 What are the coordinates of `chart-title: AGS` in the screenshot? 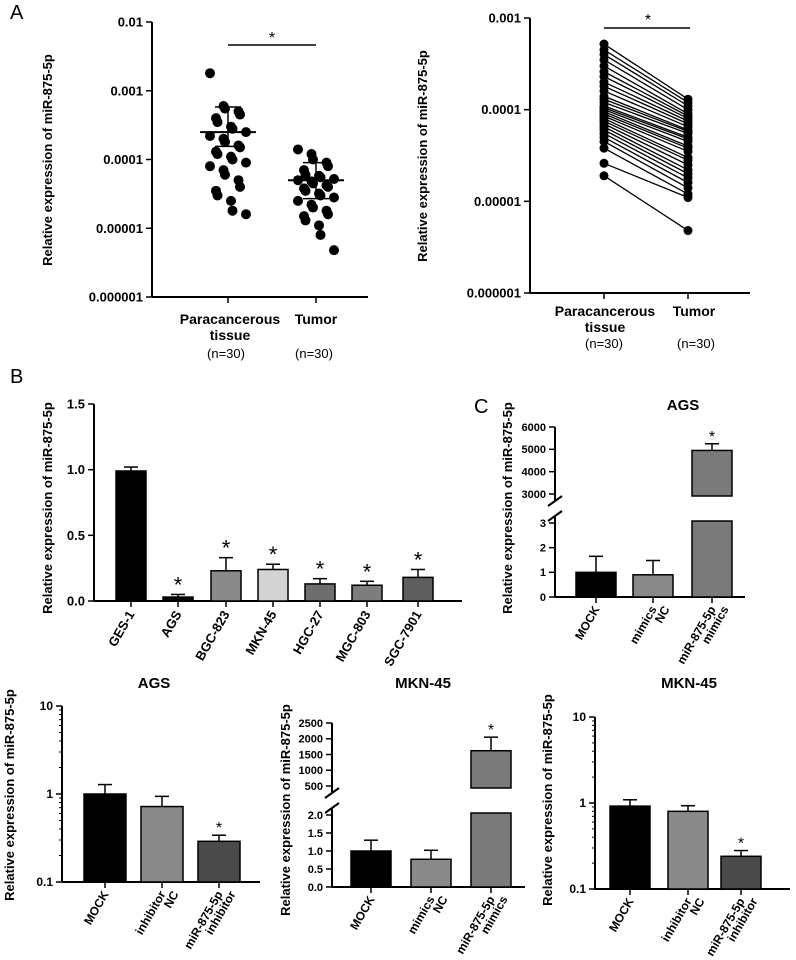 It's located at (683, 405).